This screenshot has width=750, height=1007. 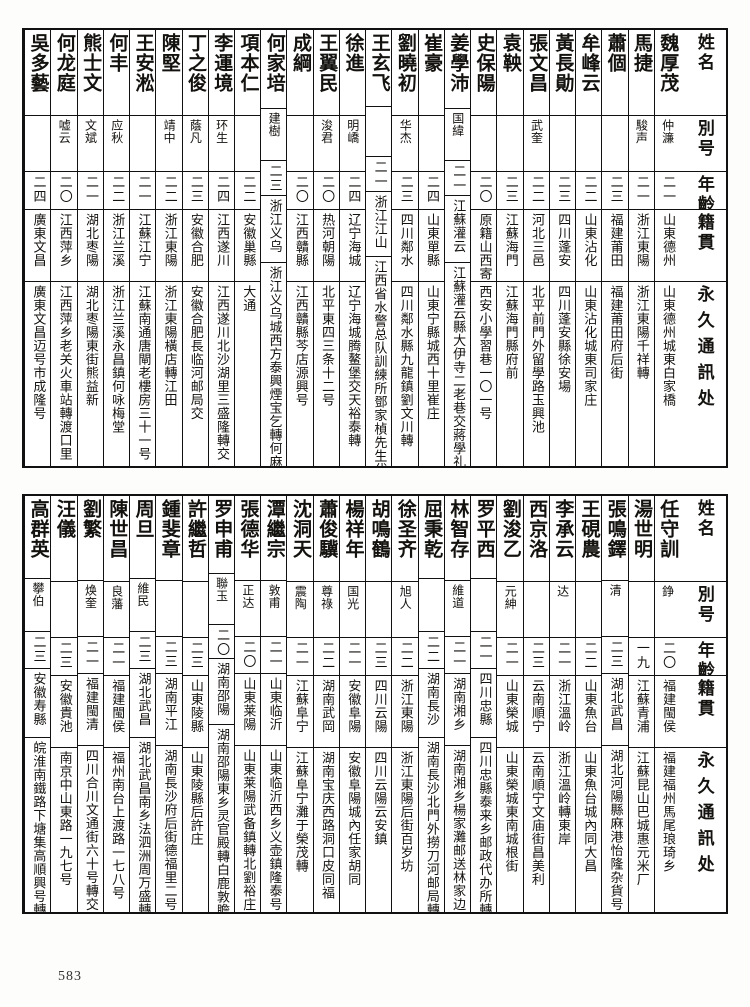 What do you see at coordinates (247, 248) in the screenshot?
I see `roster-entry-column: 項本仁 二二 安徽巢縣 大通` at bounding box center [247, 248].